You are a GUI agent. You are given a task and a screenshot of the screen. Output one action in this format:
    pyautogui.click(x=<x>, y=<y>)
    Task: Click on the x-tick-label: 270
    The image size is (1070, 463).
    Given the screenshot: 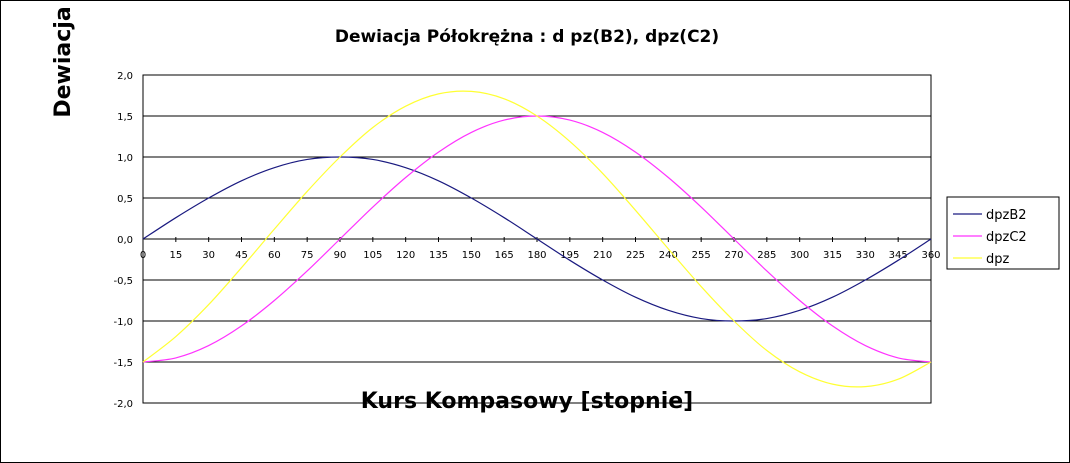 What is the action you would take?
    pyautogui.click(x=733, y=255)
    